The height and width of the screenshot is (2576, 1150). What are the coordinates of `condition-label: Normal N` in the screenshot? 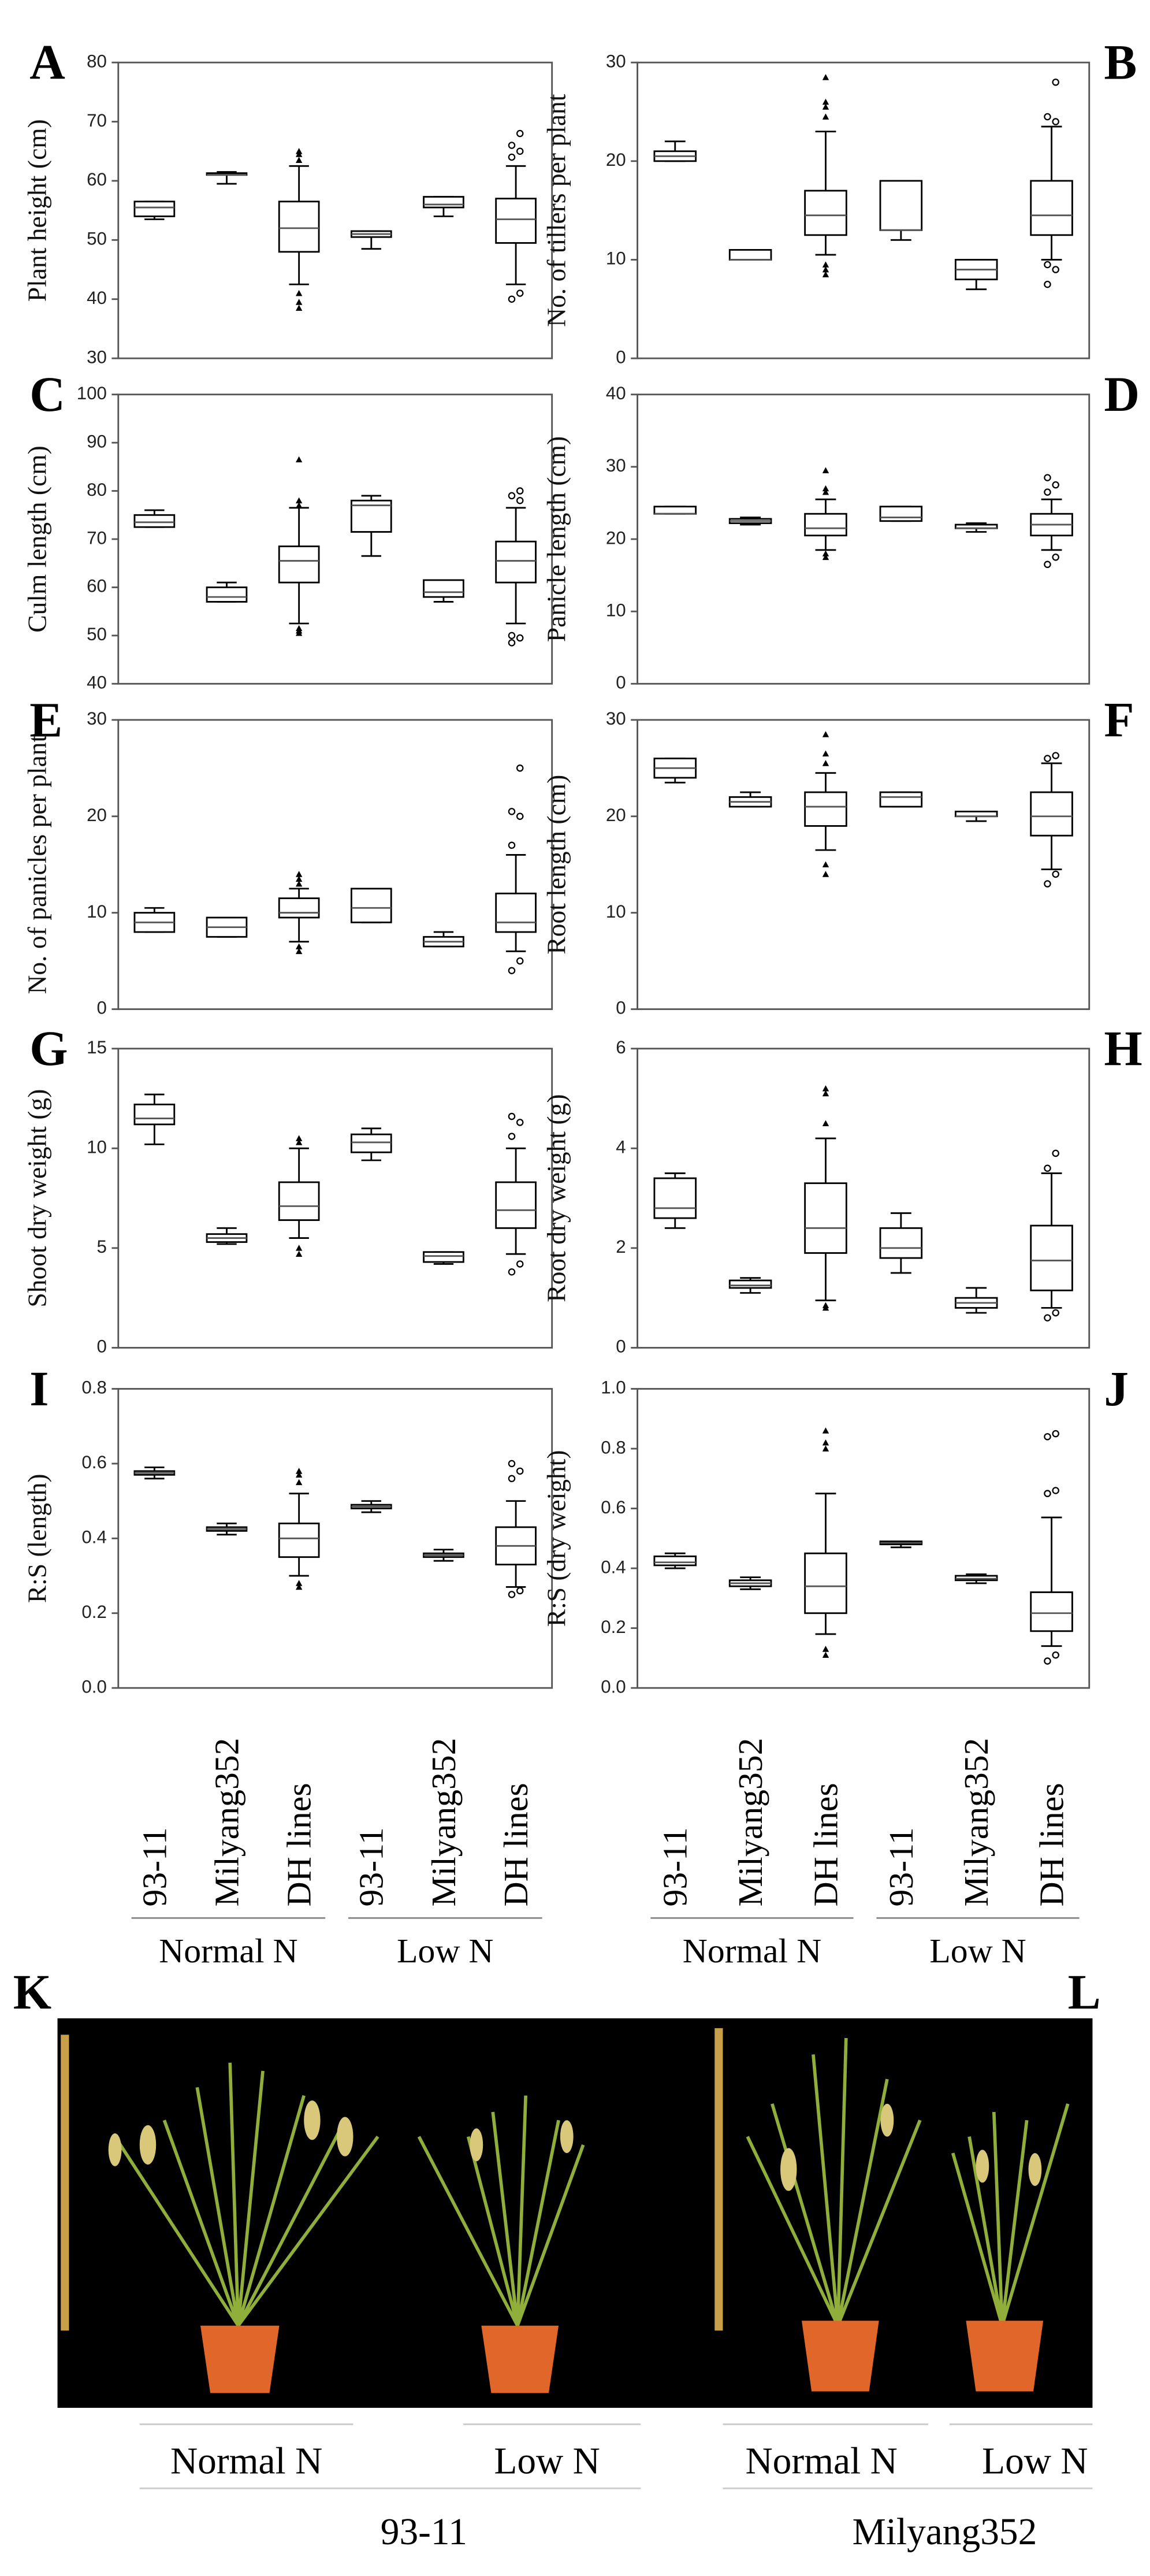 It's located at (821, 2462).